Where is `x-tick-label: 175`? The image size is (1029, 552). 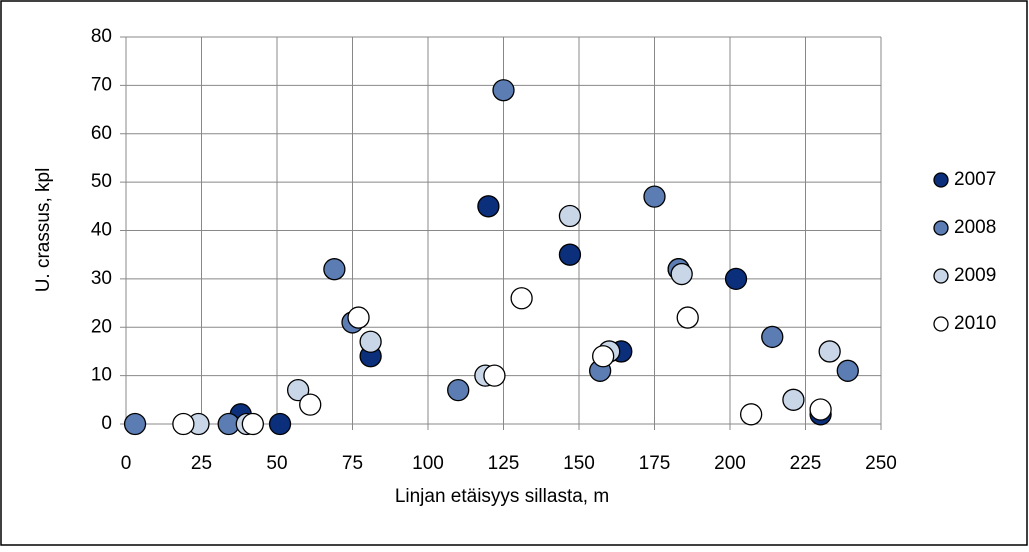
x-tick-label: 175 is located at coordinates (655, 463).